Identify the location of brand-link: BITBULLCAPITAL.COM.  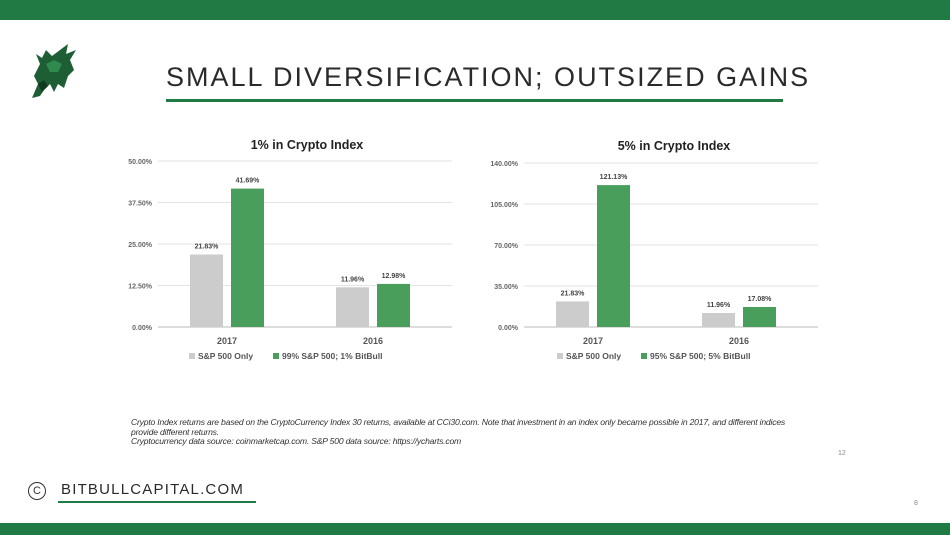
(153, 489).